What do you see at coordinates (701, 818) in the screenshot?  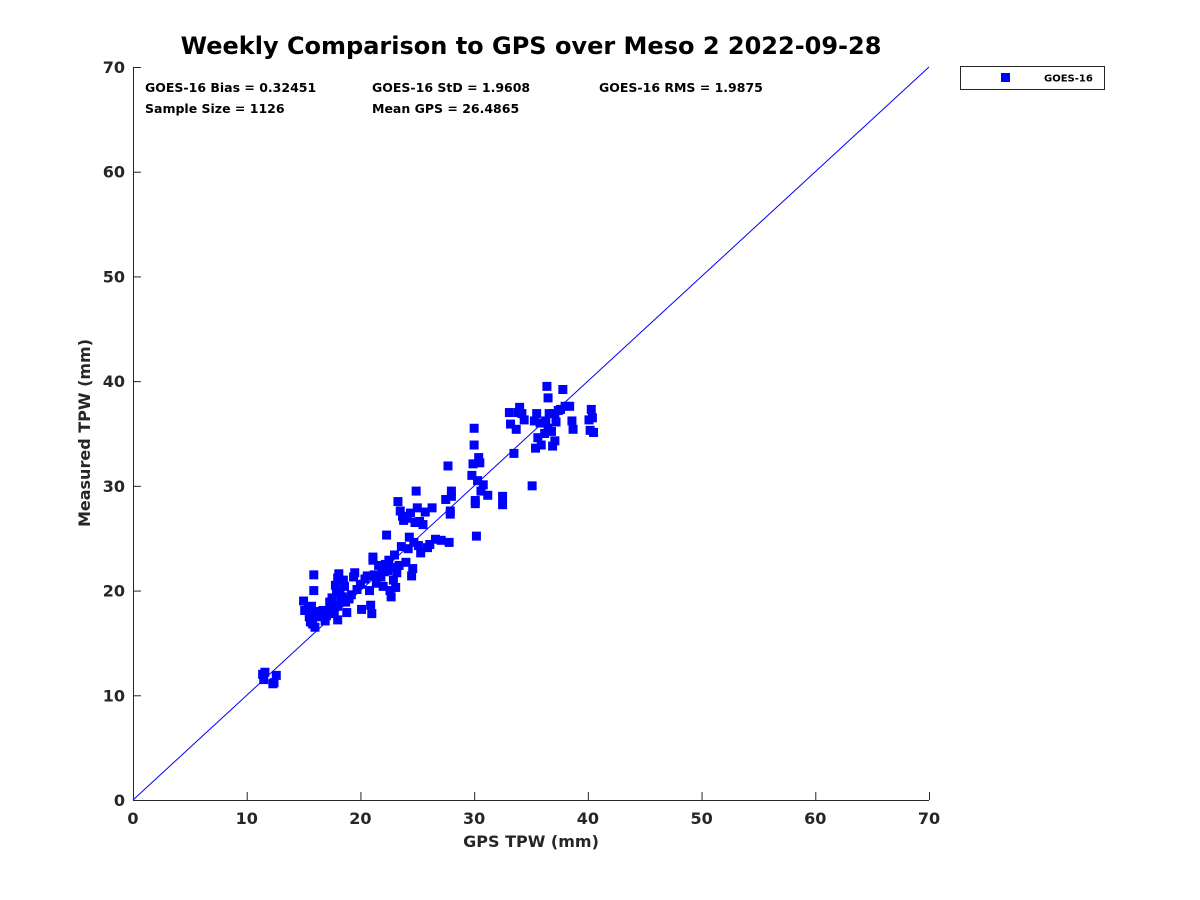 I see `x-tick-label: 50` at bounding box center [701, 818].